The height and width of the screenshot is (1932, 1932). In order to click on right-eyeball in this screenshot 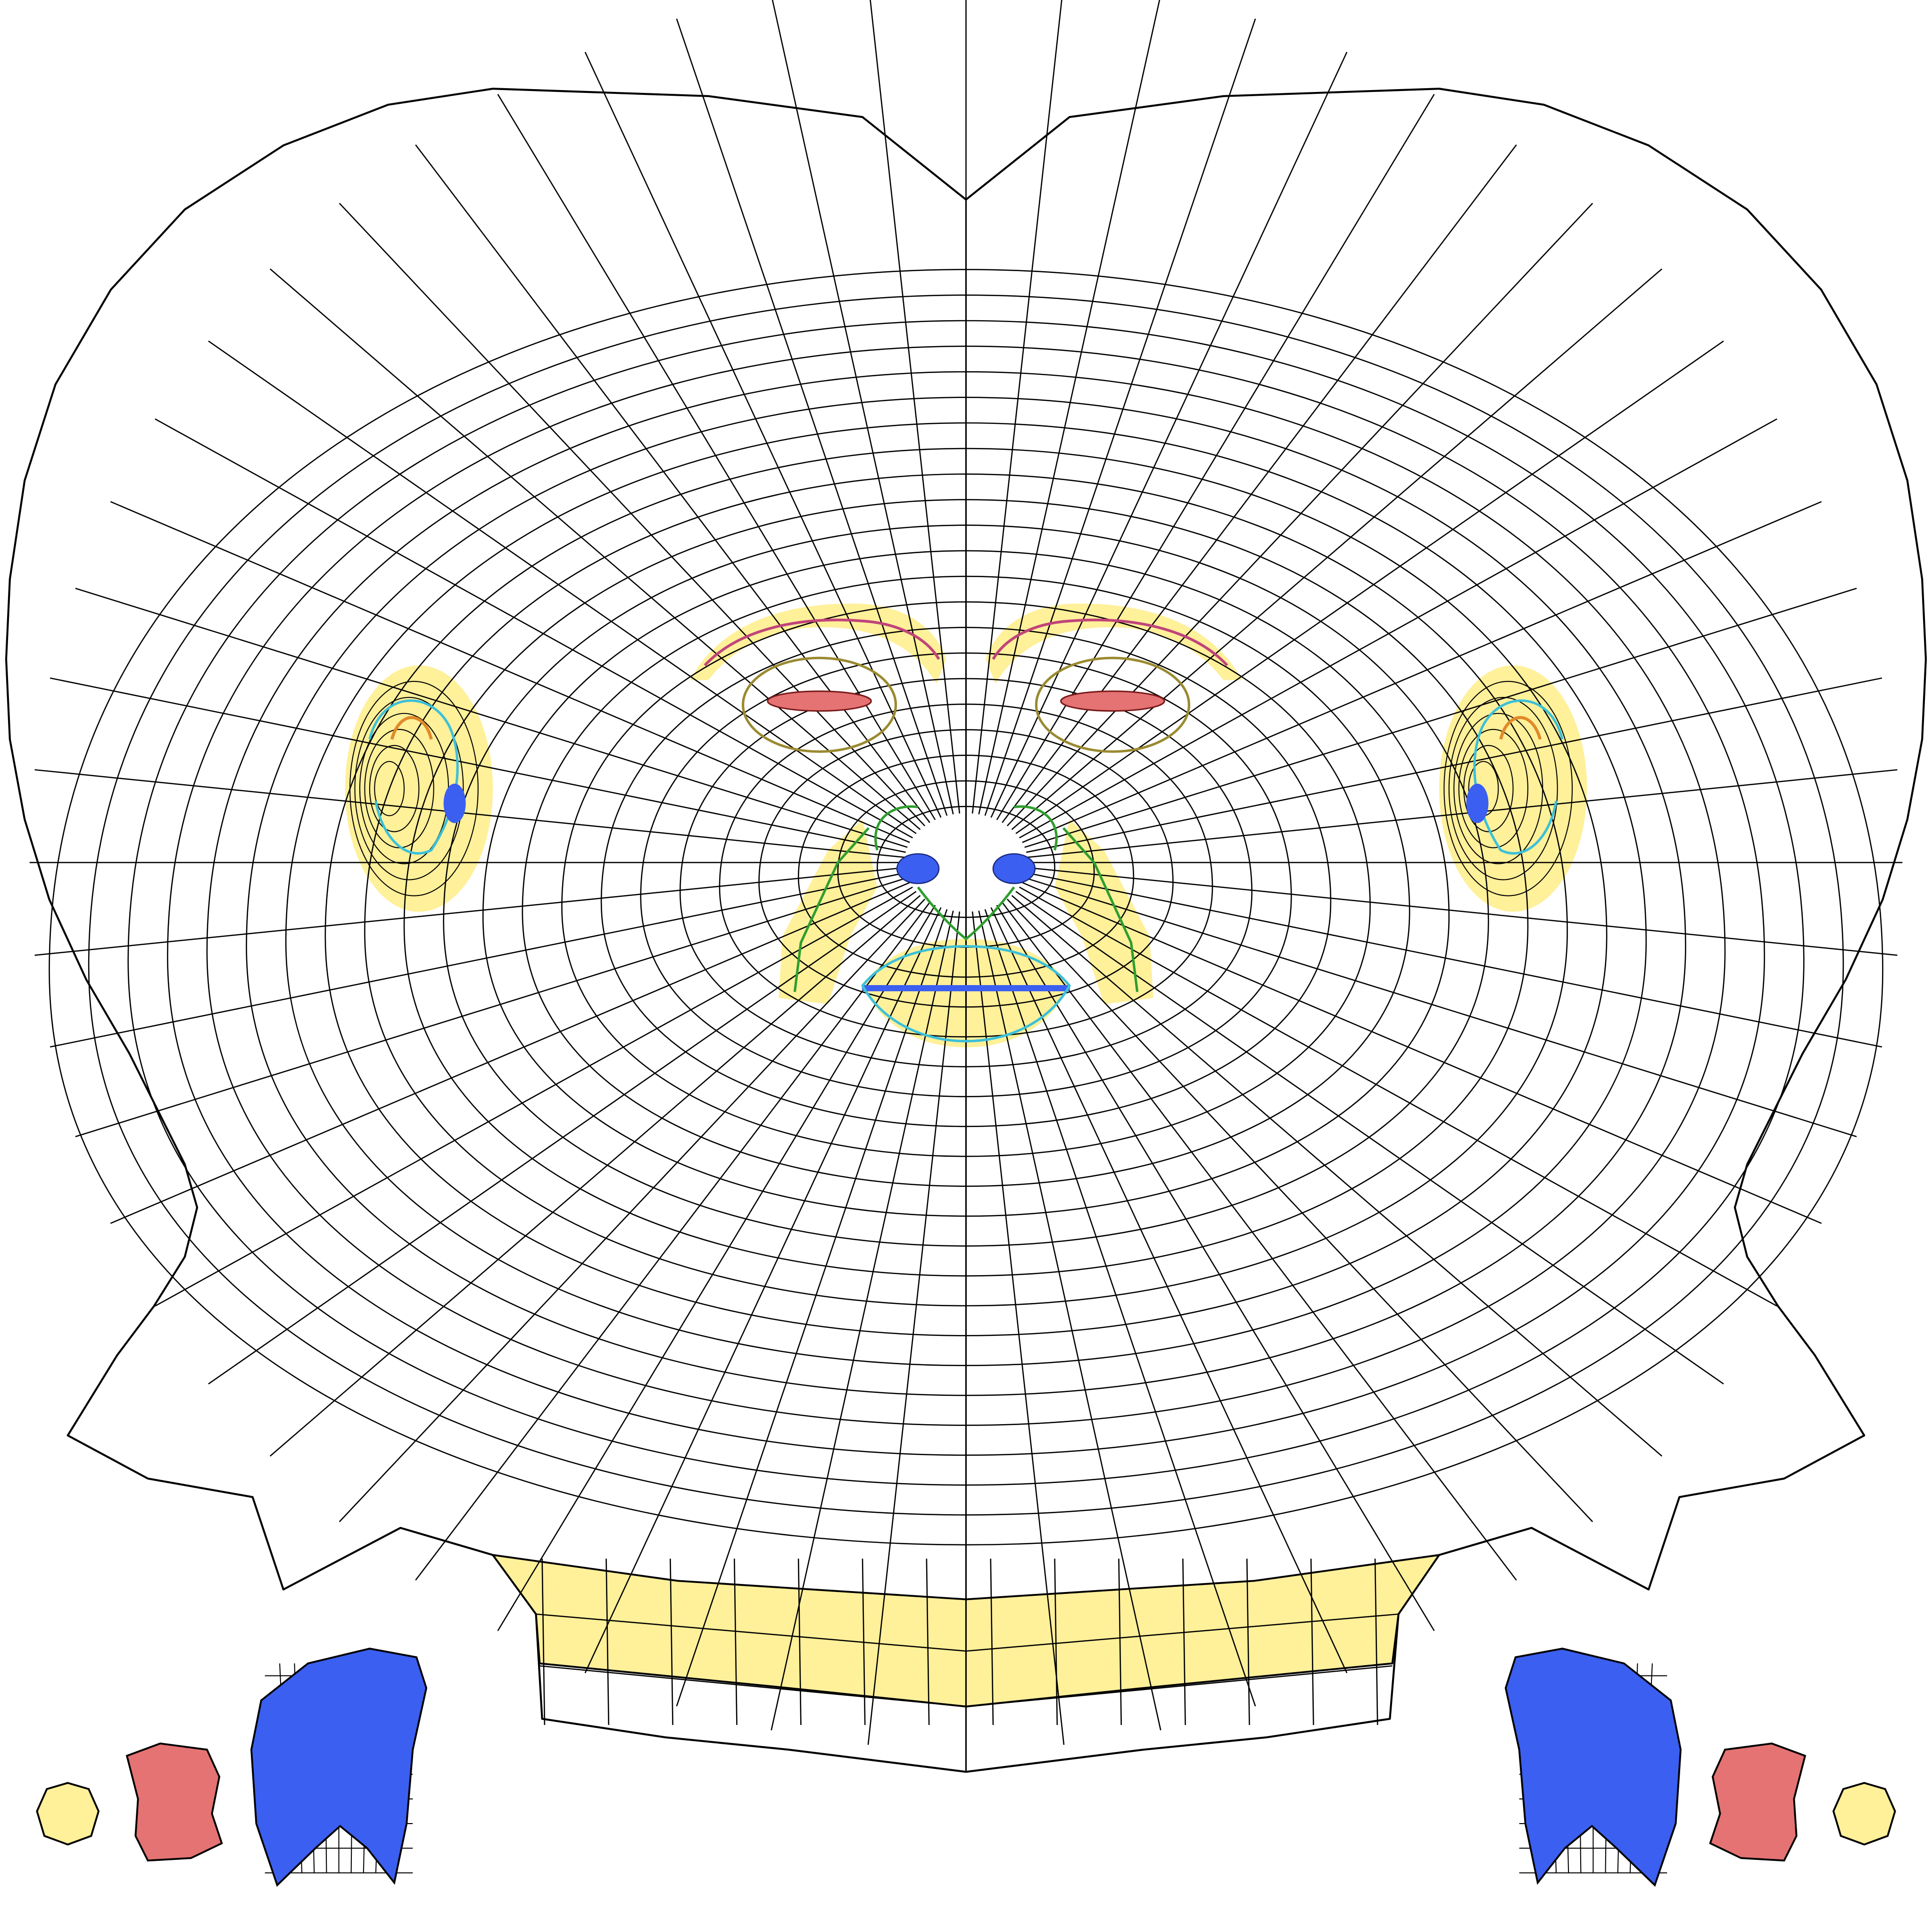, I will do `click(1864, 1814)`.